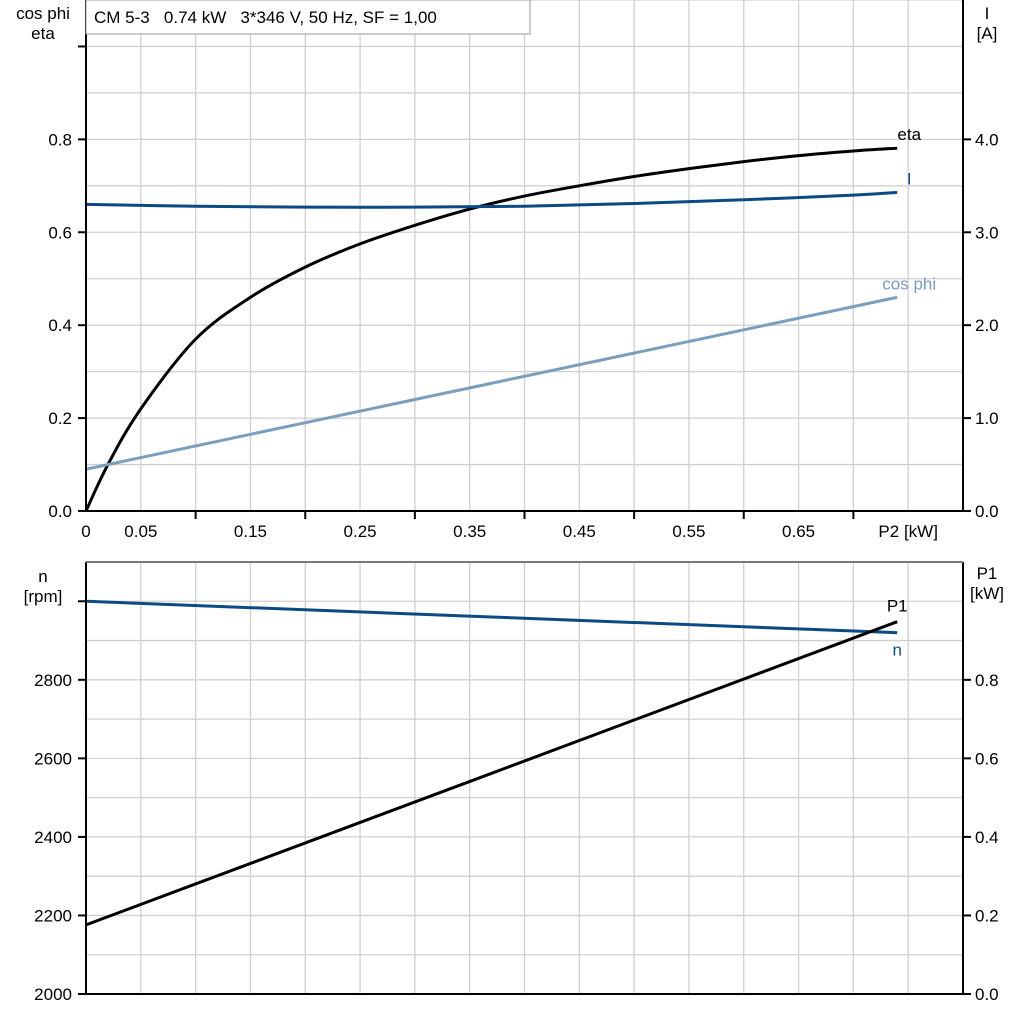 This screenshot has height=1029, width=1024. Describe the element at coordinates (987, 593) in the screenshot. I see `y-right-axis-label: [kW]` at that location.